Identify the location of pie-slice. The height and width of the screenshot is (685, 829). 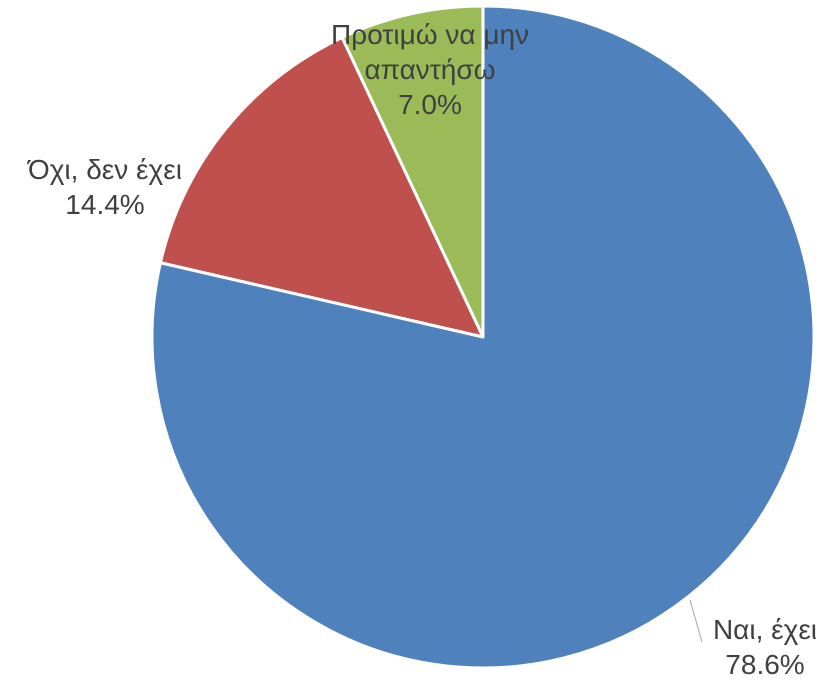
(412, 171).